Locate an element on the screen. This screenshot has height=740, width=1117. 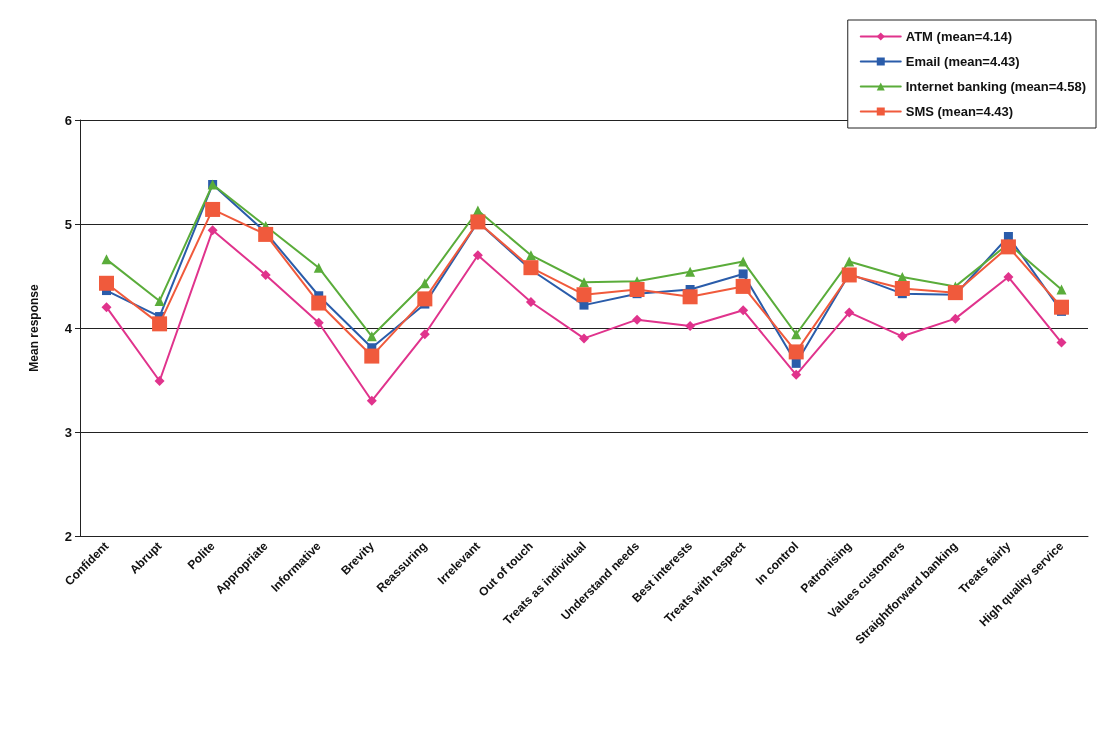
y-tick-label: 2 is located at coordinates (68, 536).